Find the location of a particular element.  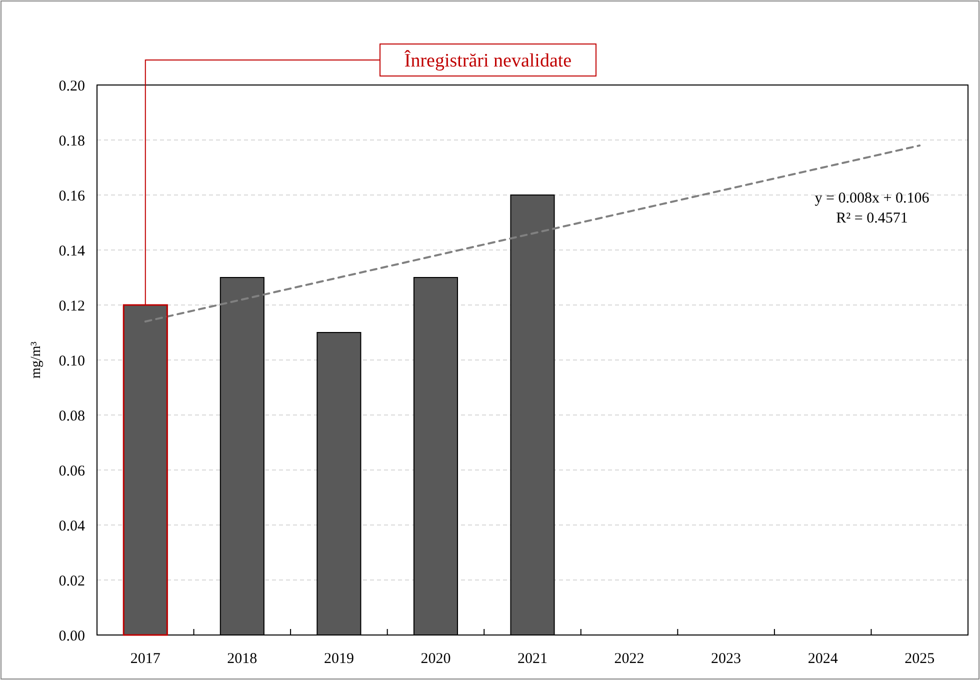

y-tick-label: 0.16 is located at coordinates (72, 196).